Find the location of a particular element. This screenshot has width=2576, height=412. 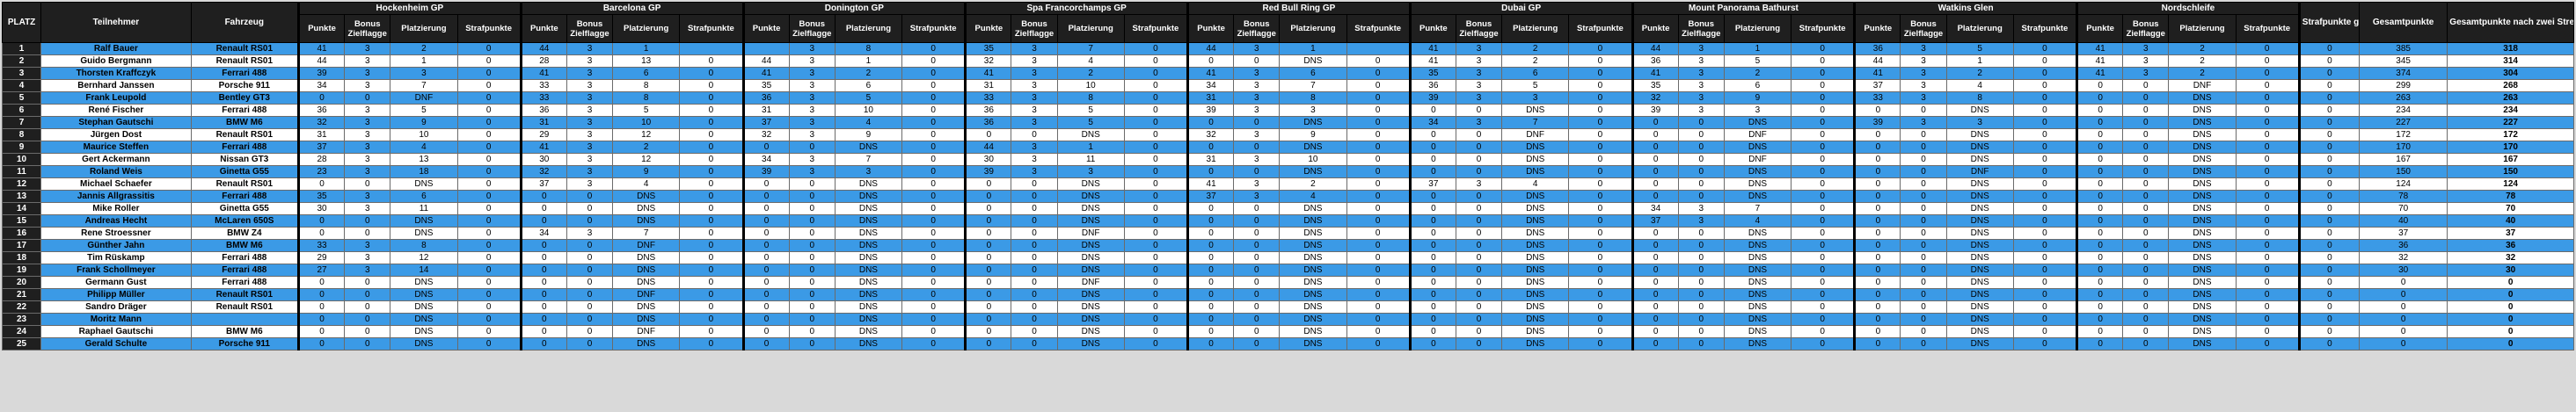

cell-punkte: 37 is located at coordinates (1877, 85).